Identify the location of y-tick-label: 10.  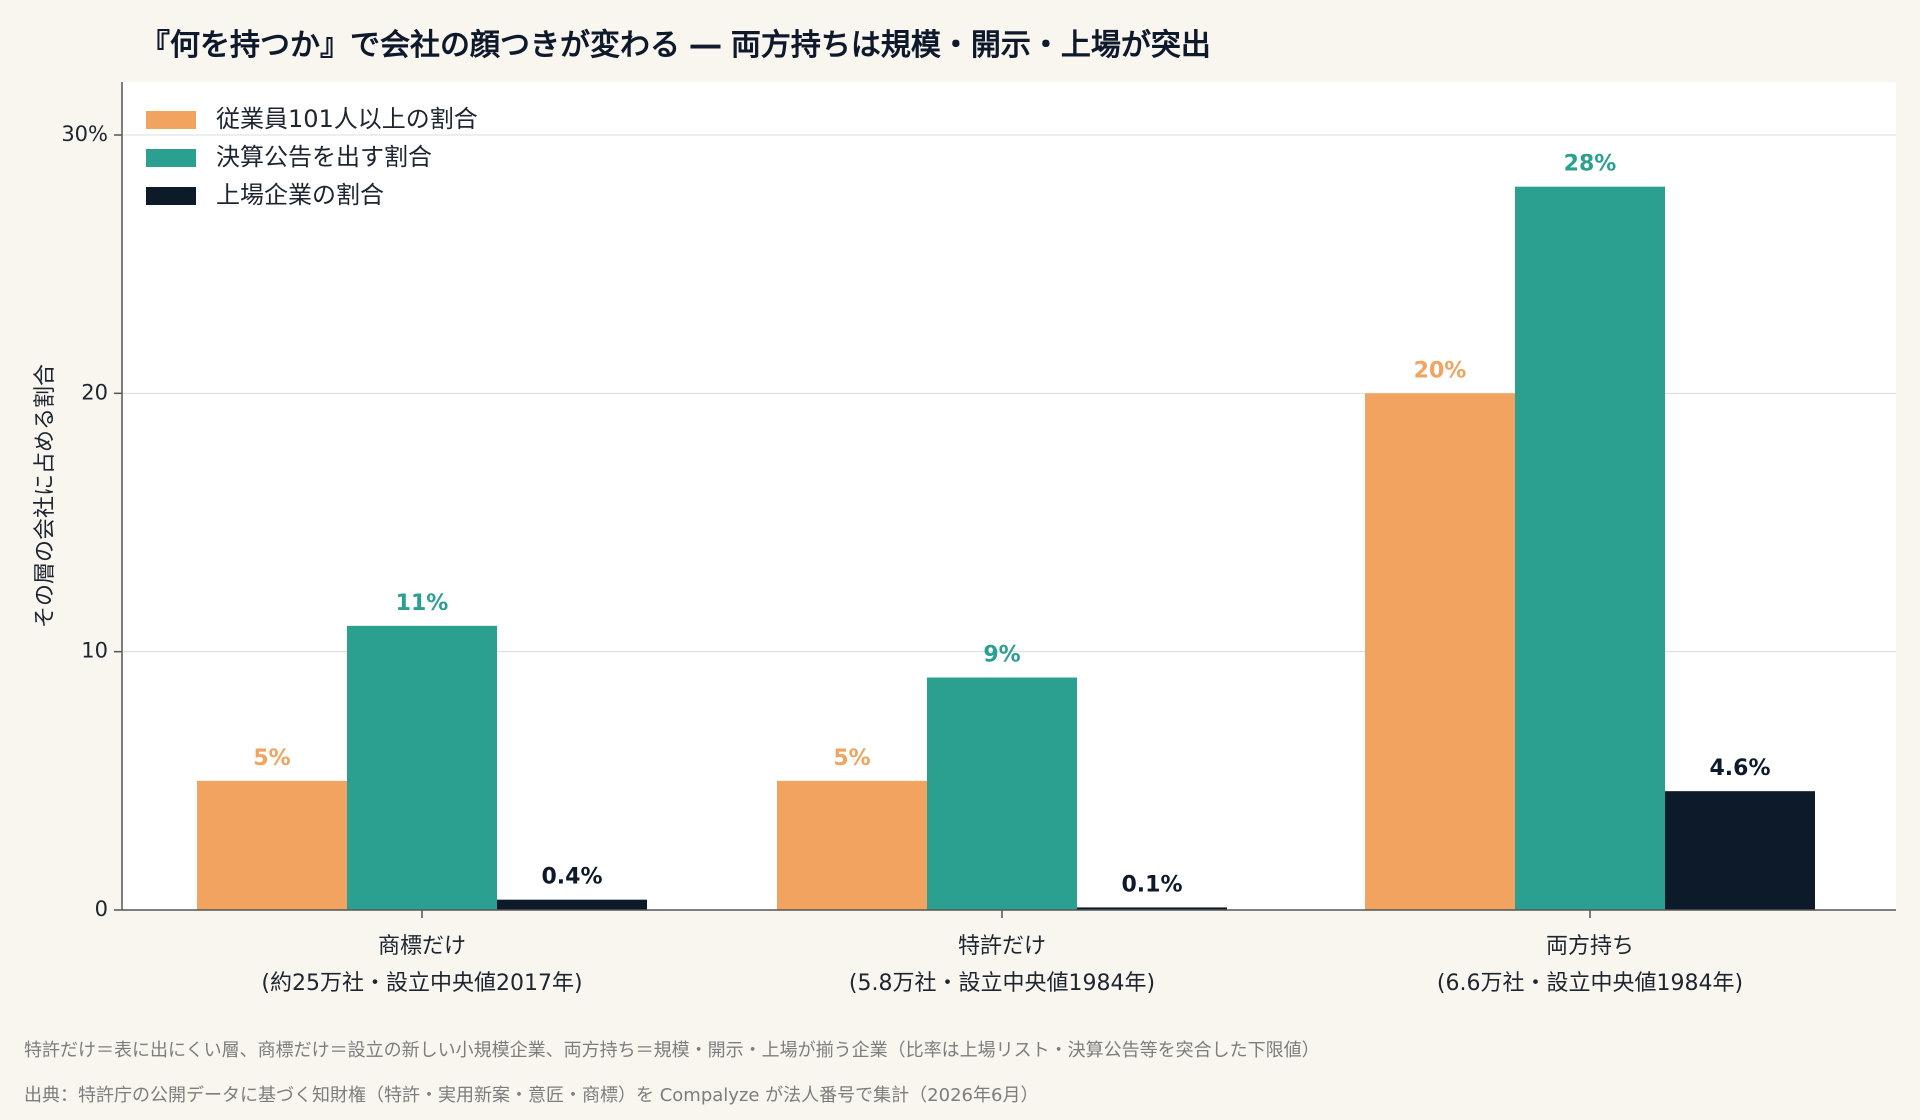
(94, 651).